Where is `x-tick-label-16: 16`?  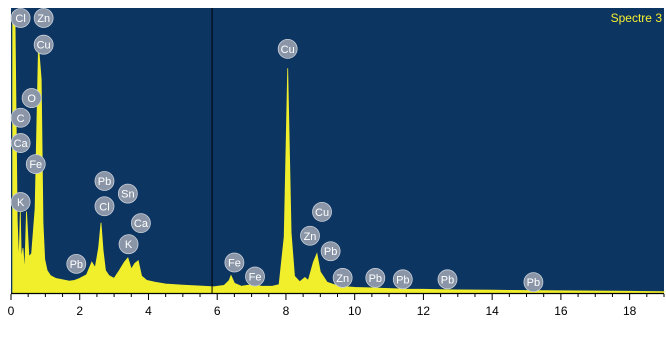
x-tick-label-16: 16 is located at coordinates (561, 311).